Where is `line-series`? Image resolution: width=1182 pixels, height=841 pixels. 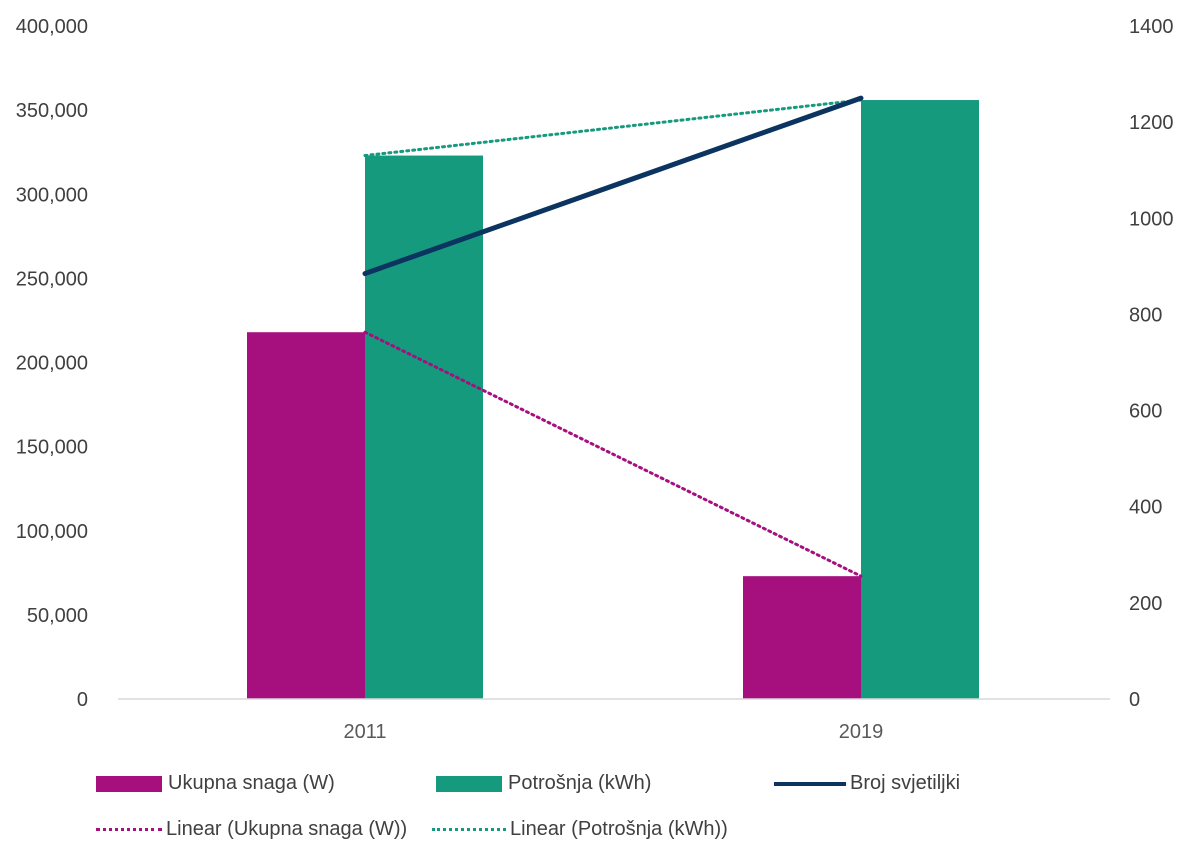 line-series is located at coordinates (613, 186).